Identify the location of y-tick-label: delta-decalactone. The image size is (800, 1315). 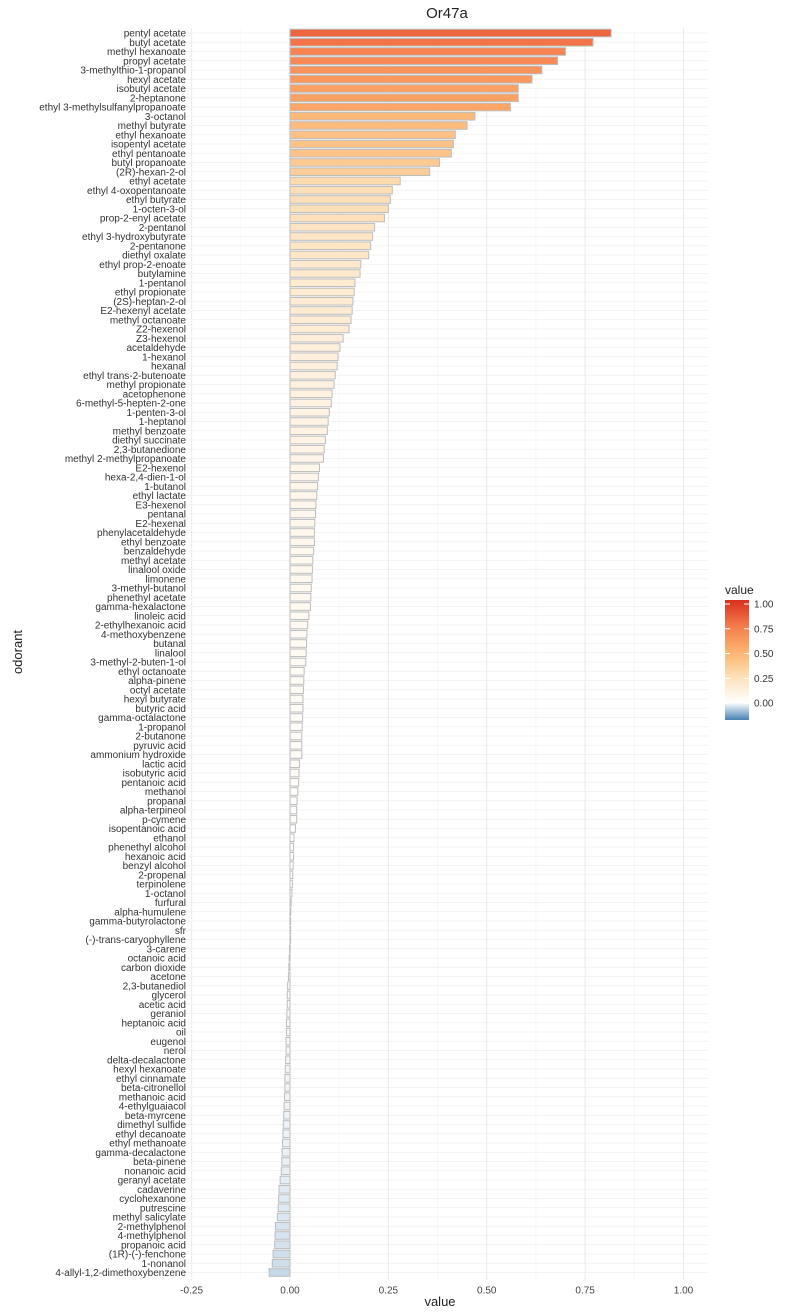
(146, 1060).